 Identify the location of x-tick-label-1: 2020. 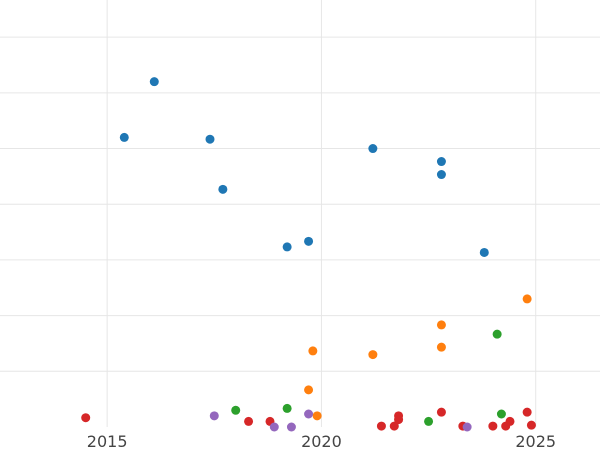
(321, 441).